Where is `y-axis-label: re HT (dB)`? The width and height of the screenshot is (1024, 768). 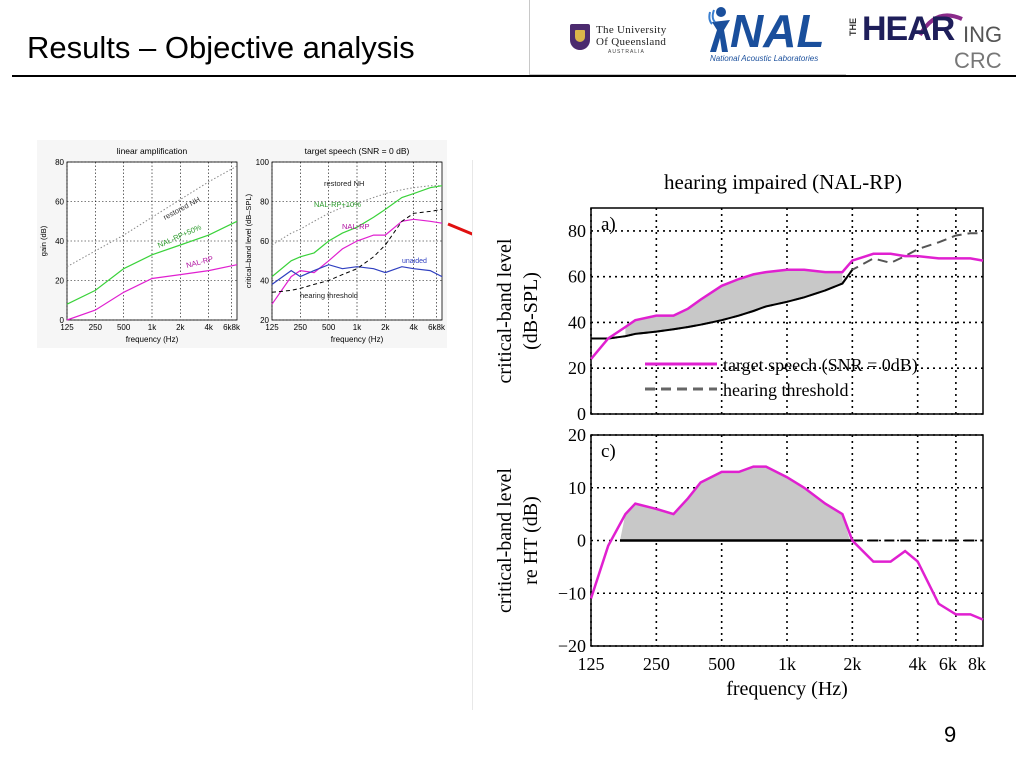
y-axis-label: re HT (dB) is located at coordinates (531, 540).